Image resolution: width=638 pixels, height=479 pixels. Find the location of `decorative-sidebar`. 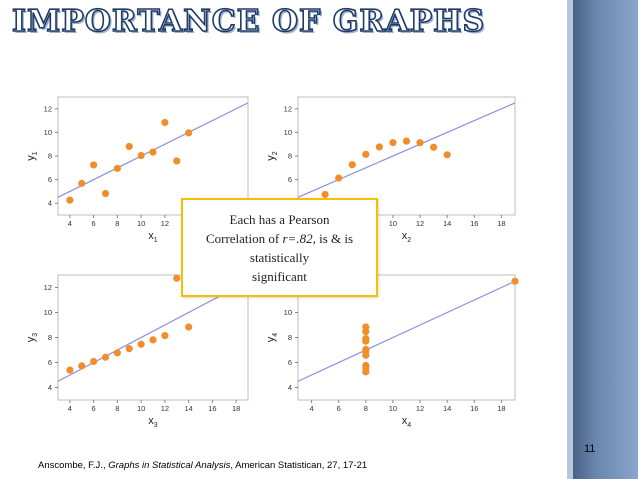

decorative-sidebar is located at coordinates (605, 239).